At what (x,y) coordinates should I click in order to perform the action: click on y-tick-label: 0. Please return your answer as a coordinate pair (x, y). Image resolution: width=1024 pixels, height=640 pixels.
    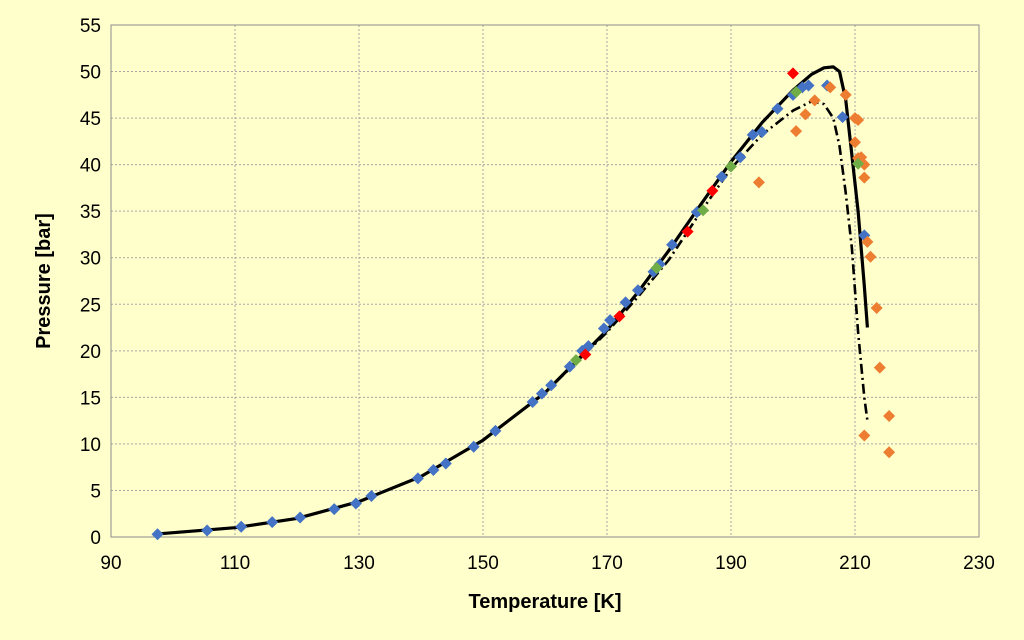
    Looking at the image, I should click on (95, 538).